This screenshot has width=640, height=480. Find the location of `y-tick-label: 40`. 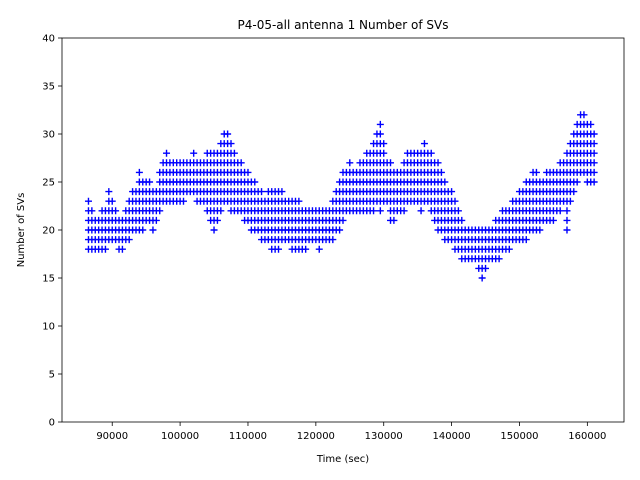

y-tick-label: 40 is located at coordinates (48, 39).